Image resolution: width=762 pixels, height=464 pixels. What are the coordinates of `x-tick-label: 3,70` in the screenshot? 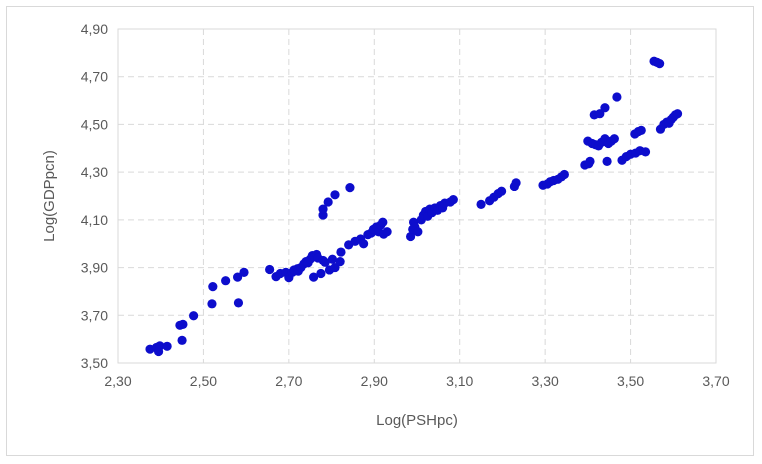 It's located at (715, 381).